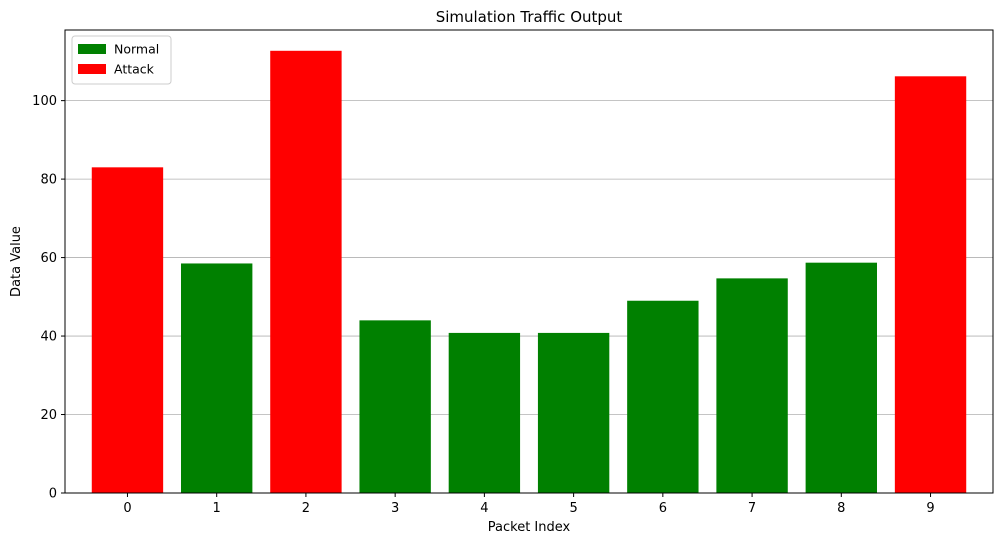 This screenshot has height=545, width=1005. I want to click on y-tick-label: 80, so click(48, 180).